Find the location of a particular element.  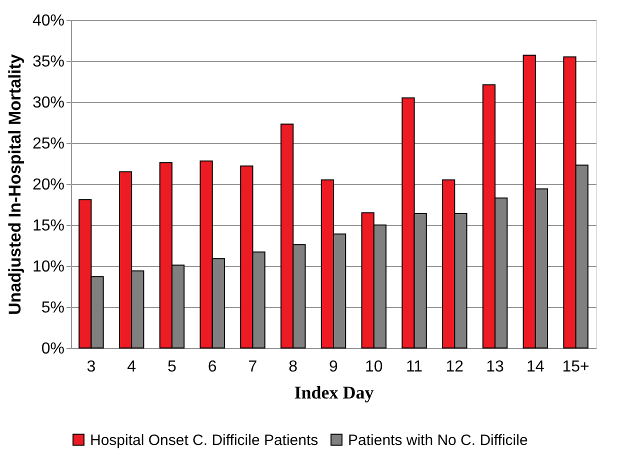

x-tick-label: 7 is located at coordinates (253, 367).